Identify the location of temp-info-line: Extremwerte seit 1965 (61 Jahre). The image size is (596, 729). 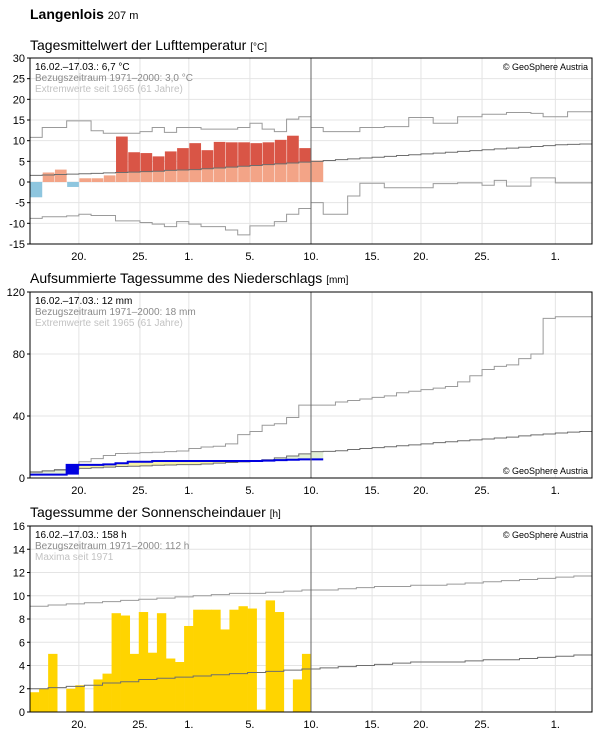
(109, 89).